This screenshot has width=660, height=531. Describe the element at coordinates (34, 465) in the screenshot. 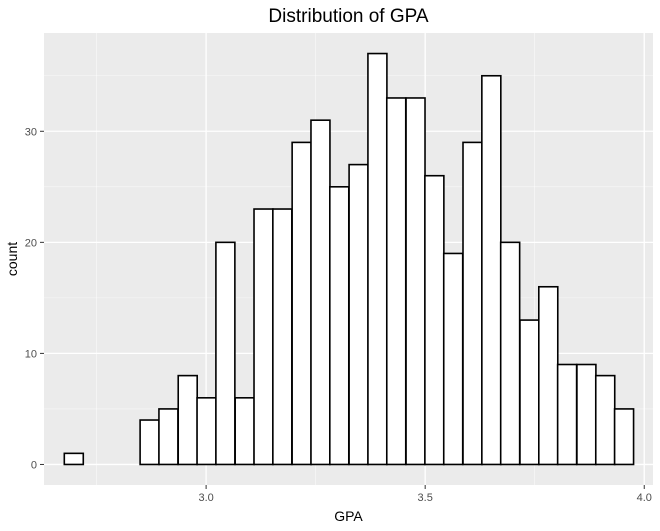

I see `y-tick-label: 0` at that location.